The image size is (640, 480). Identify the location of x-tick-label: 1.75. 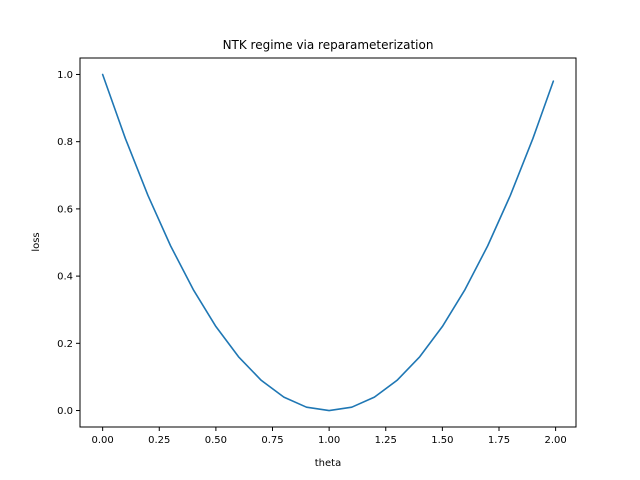
(499, 440).